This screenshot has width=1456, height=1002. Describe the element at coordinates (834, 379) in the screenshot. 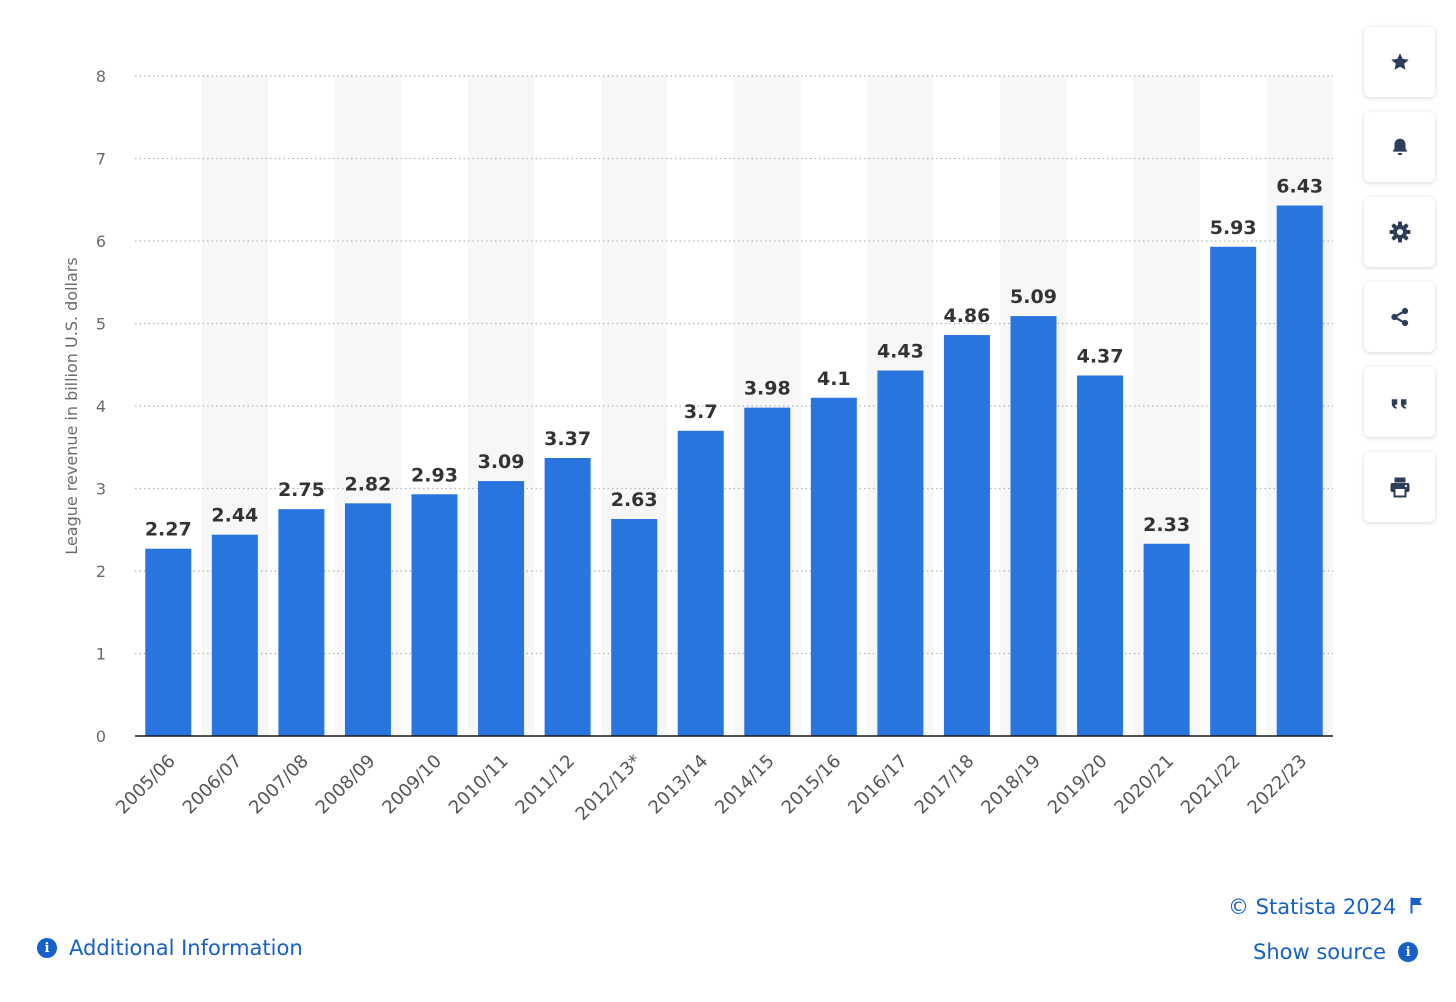

I see `data-label: 4.1` at that location.